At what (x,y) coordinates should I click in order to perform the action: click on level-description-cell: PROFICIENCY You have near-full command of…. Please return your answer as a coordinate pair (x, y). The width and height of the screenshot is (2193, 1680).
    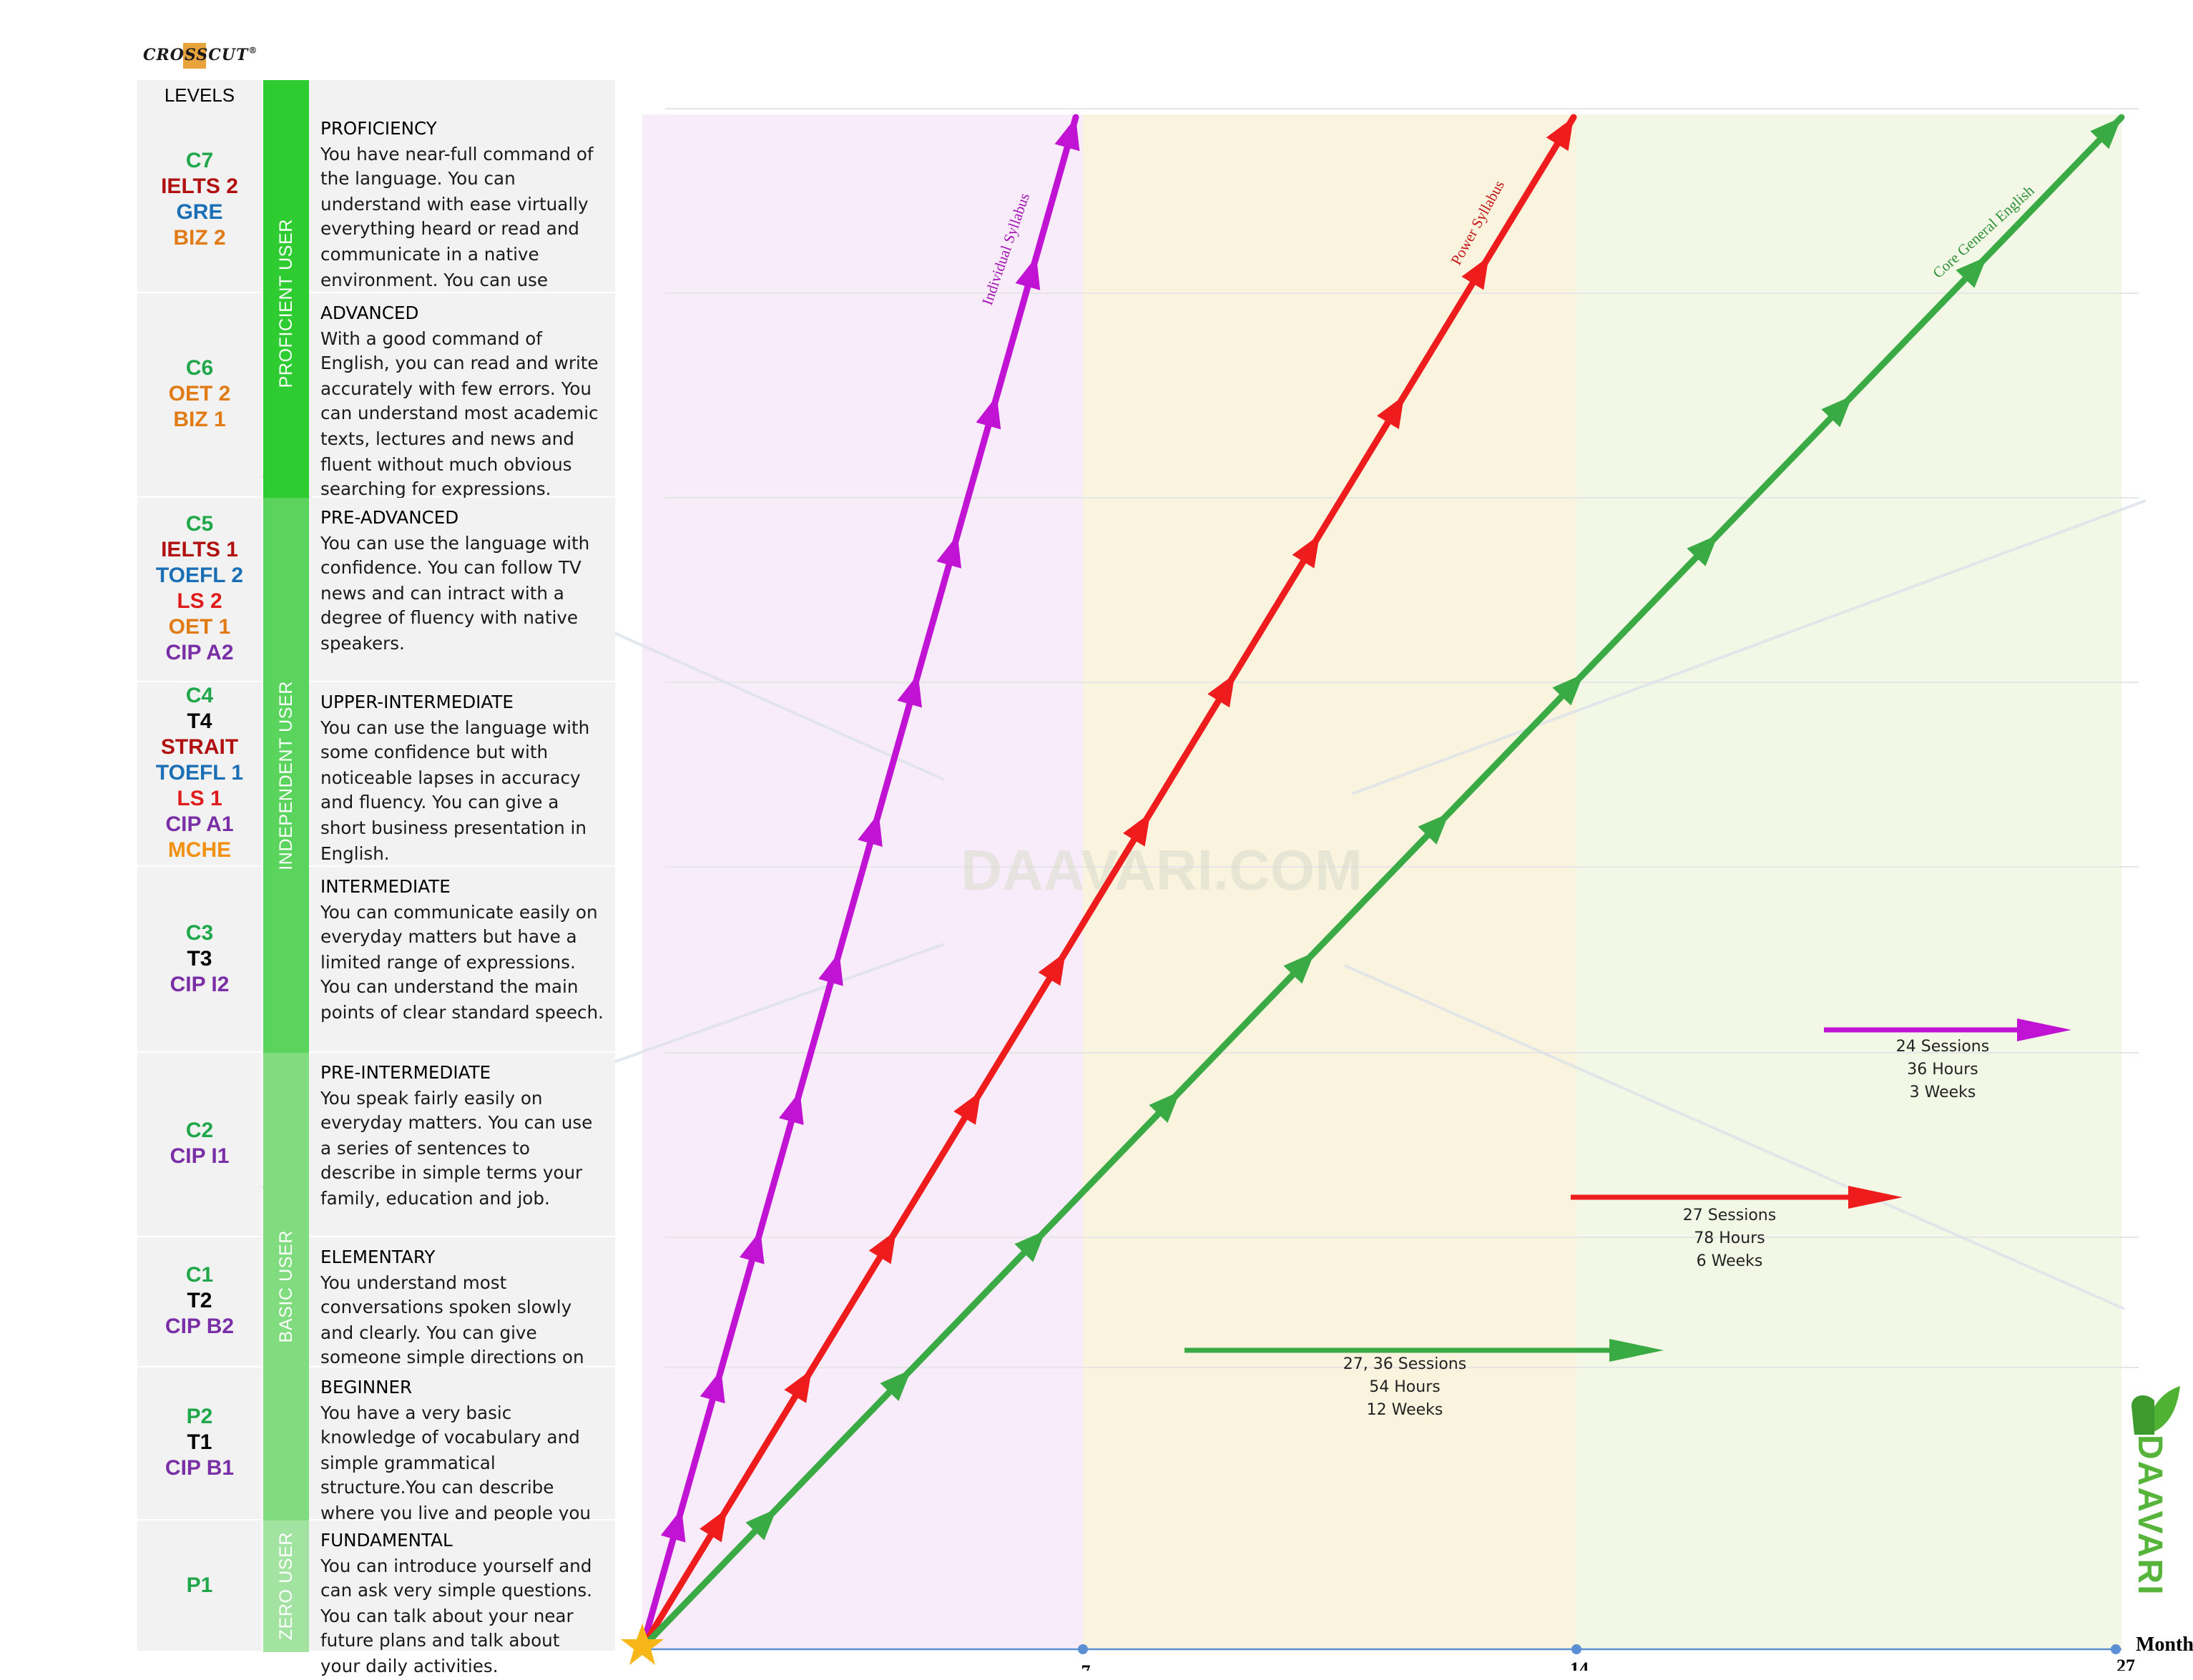
    Looking at the image, I should click on (462, 224).